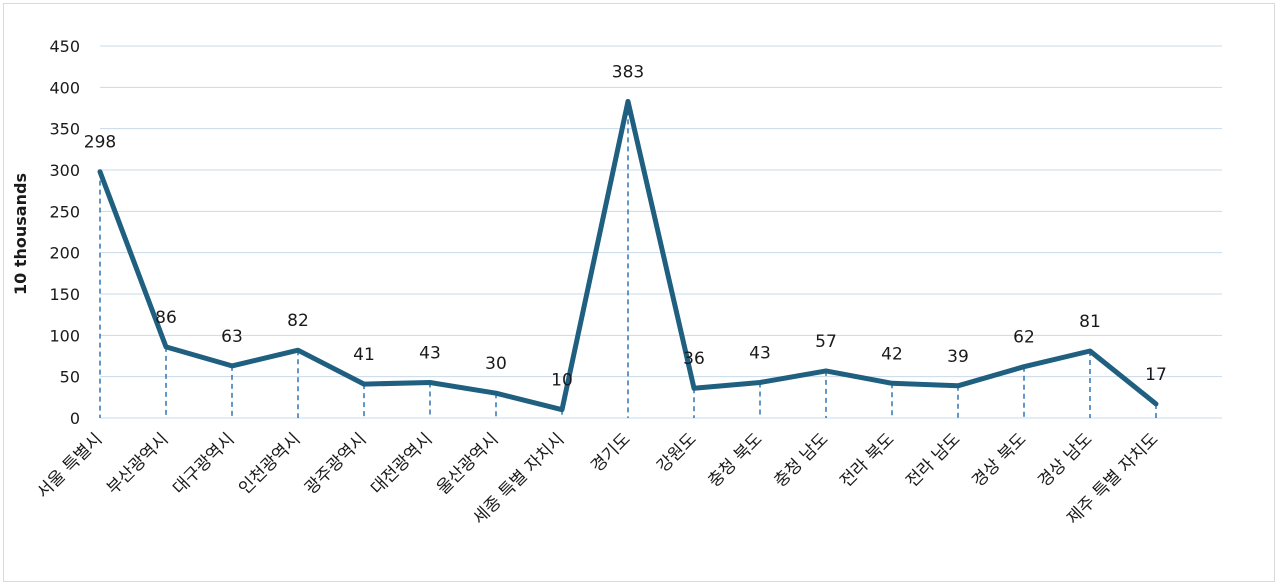 Image resolution: width=1280 pixels, height=587 pixels. What do you see at coordinates (676, 452) in the screenshot?
I see `x-category-label: 강원도` at bounding box center [676, 452].